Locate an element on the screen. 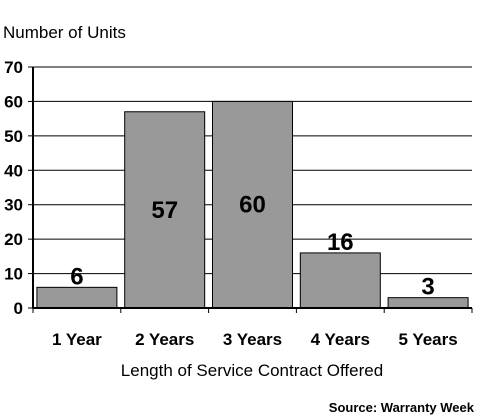 This screenshot has width=480, height=420. data-label: 3 is located at coordinates (427, 287).